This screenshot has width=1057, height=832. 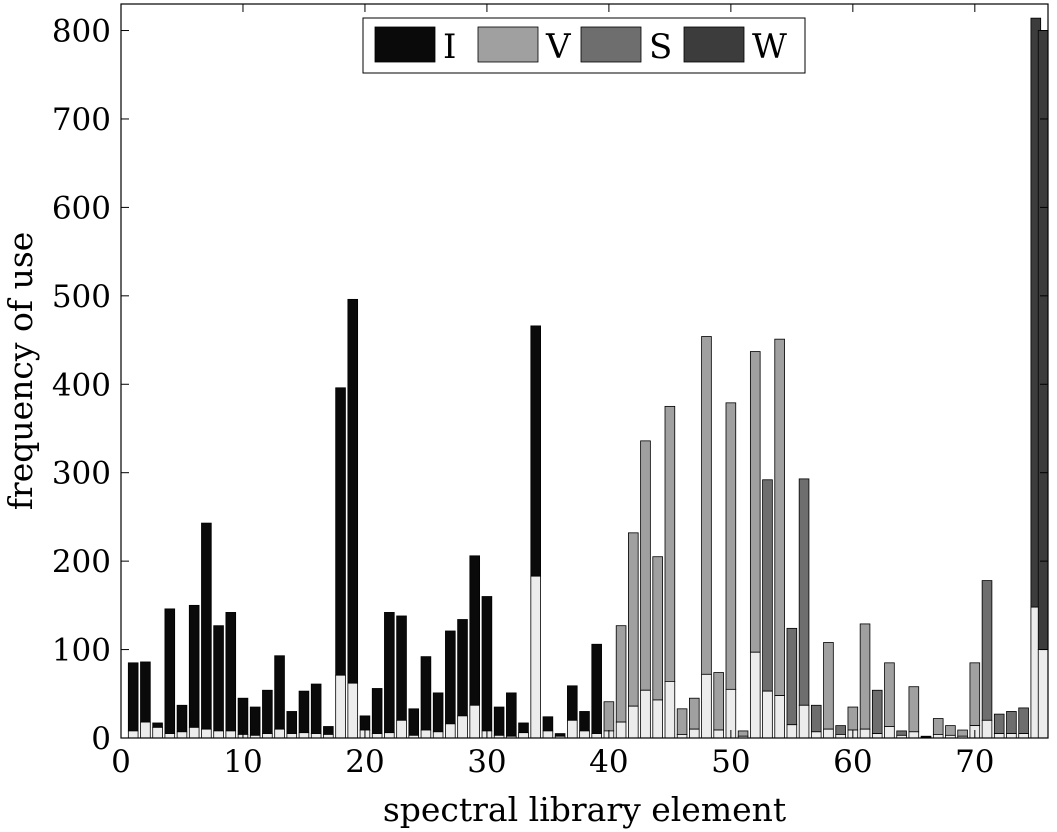 I want to click on legend-entry-S: S, so click(x=626, y=46).